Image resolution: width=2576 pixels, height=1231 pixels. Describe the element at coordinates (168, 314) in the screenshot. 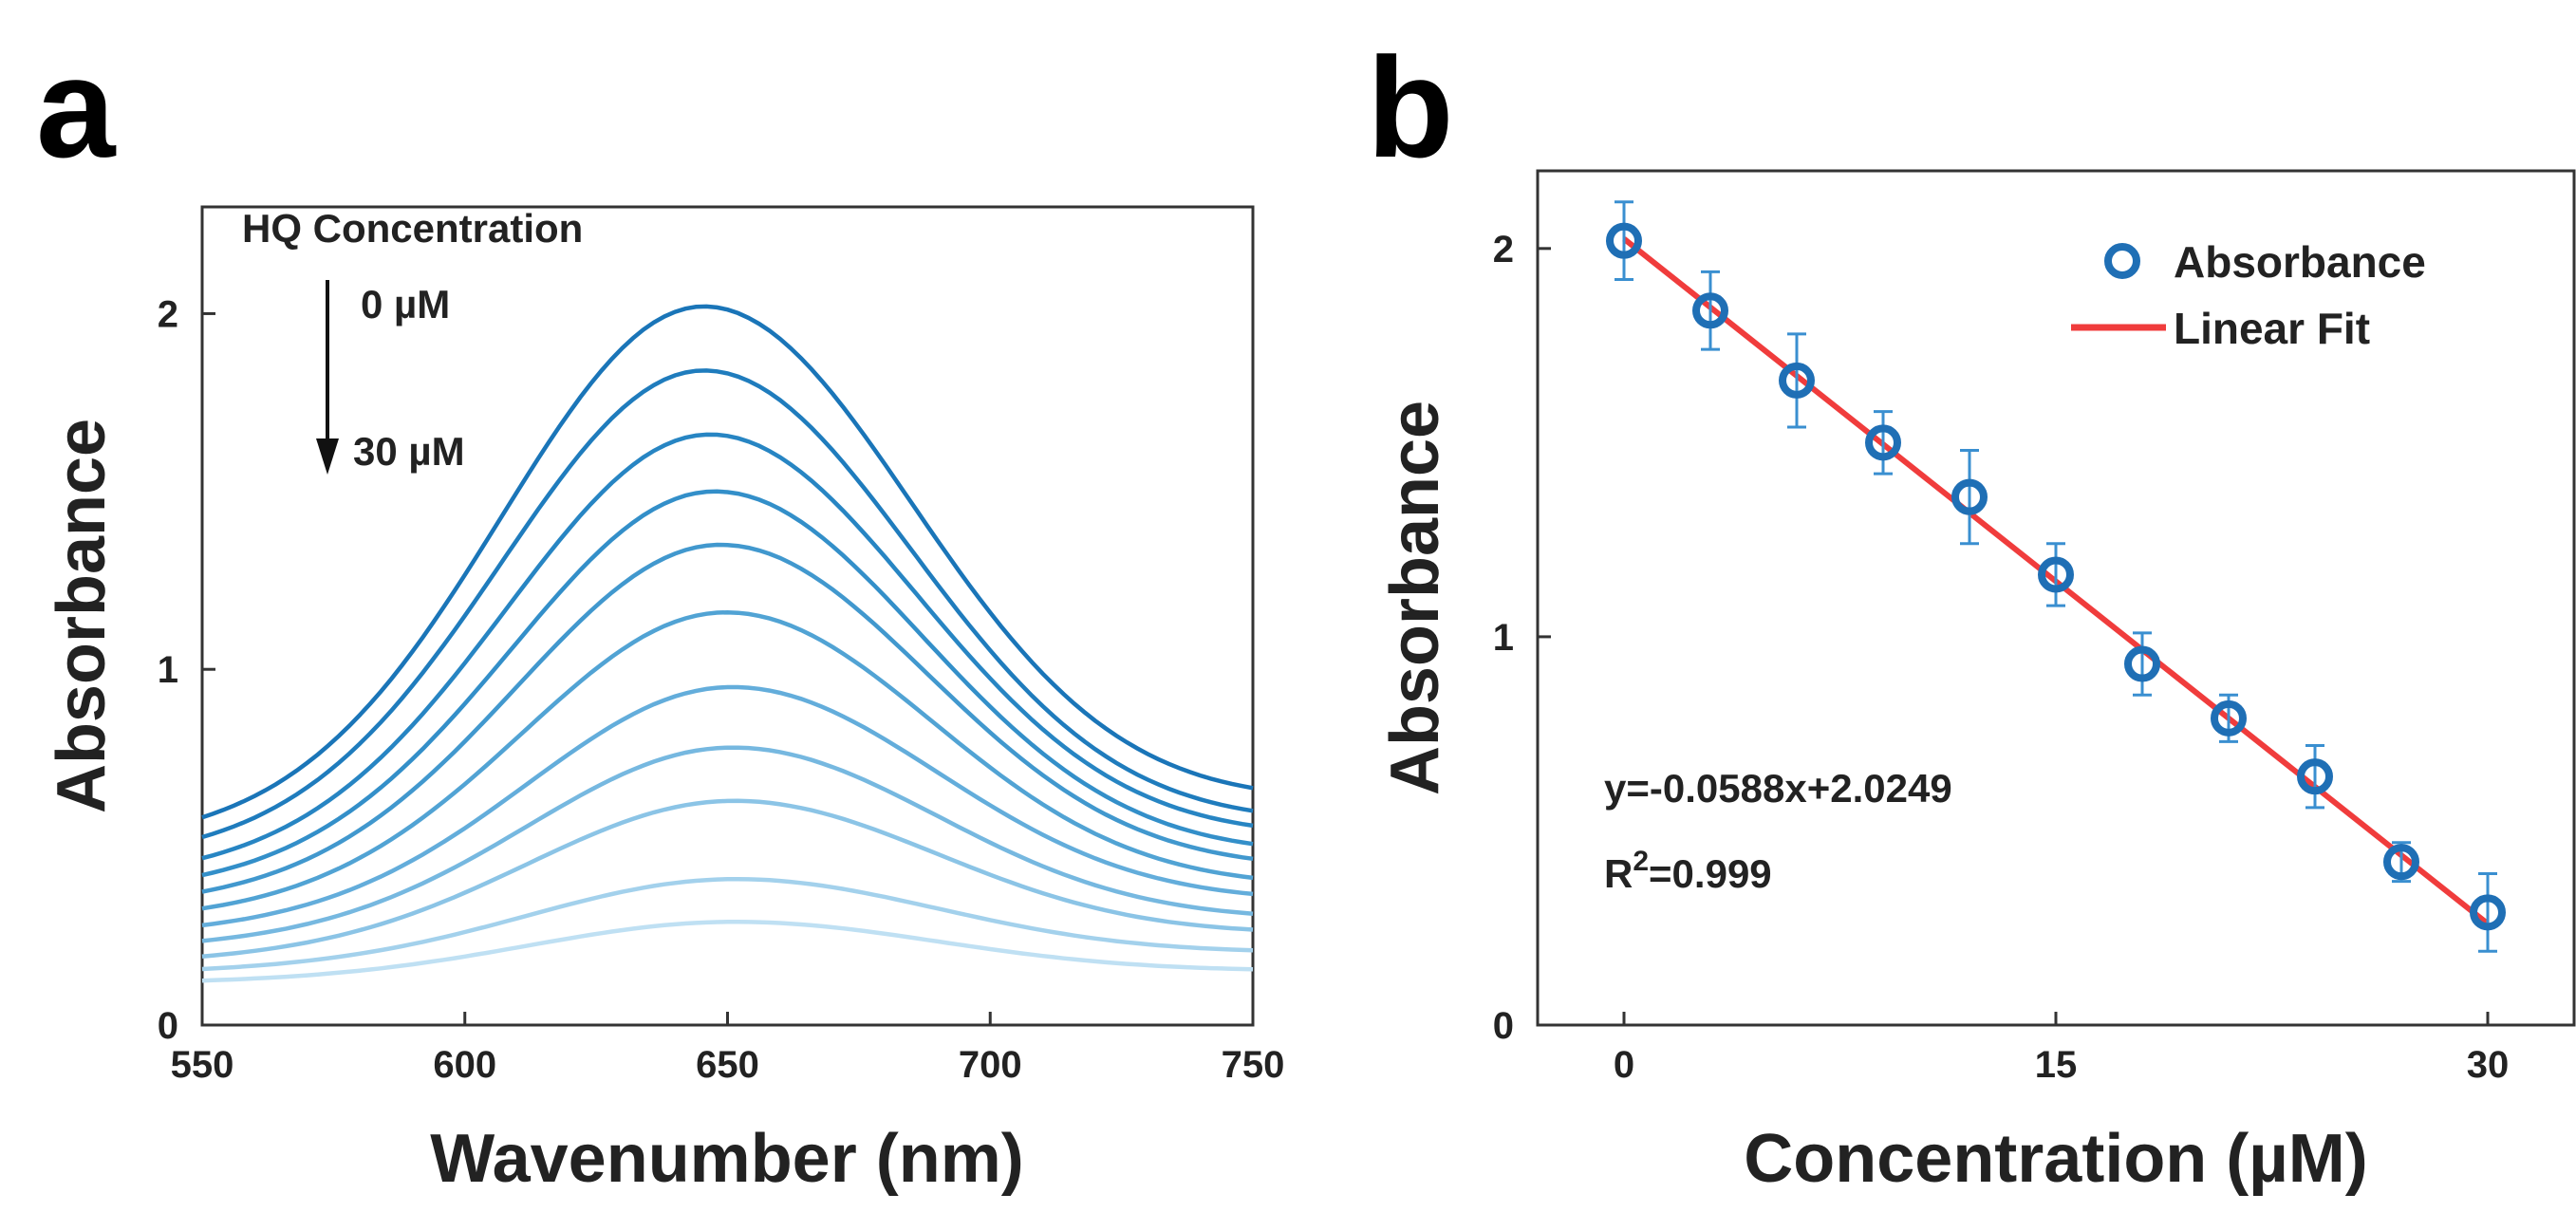

I see `chart-a-ytick-label: 2` at that location.